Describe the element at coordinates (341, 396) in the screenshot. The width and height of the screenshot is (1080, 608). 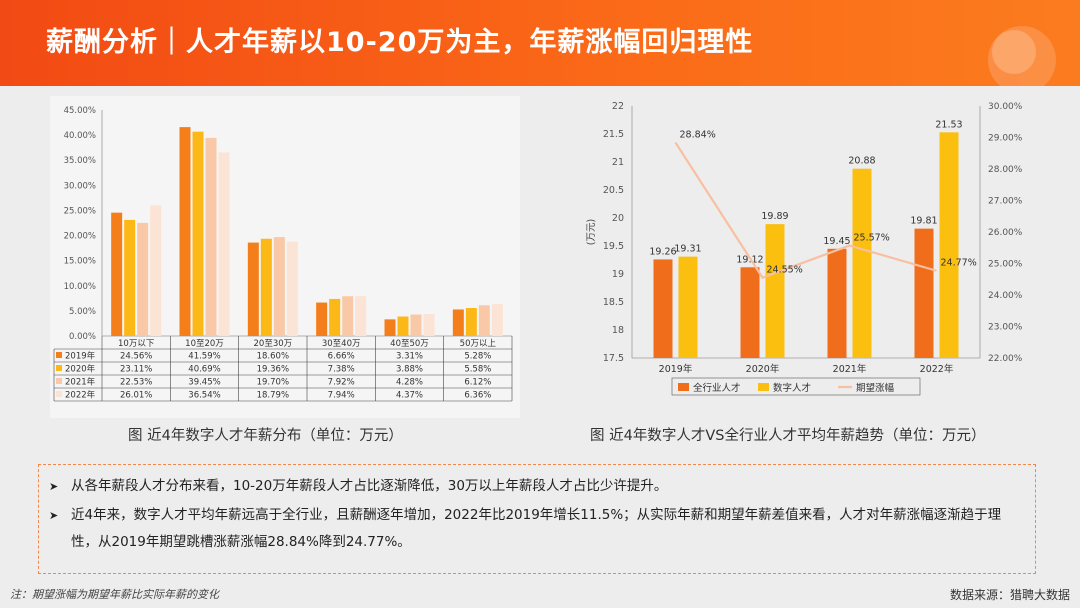
I see `data-label: 7.94%` at that location.